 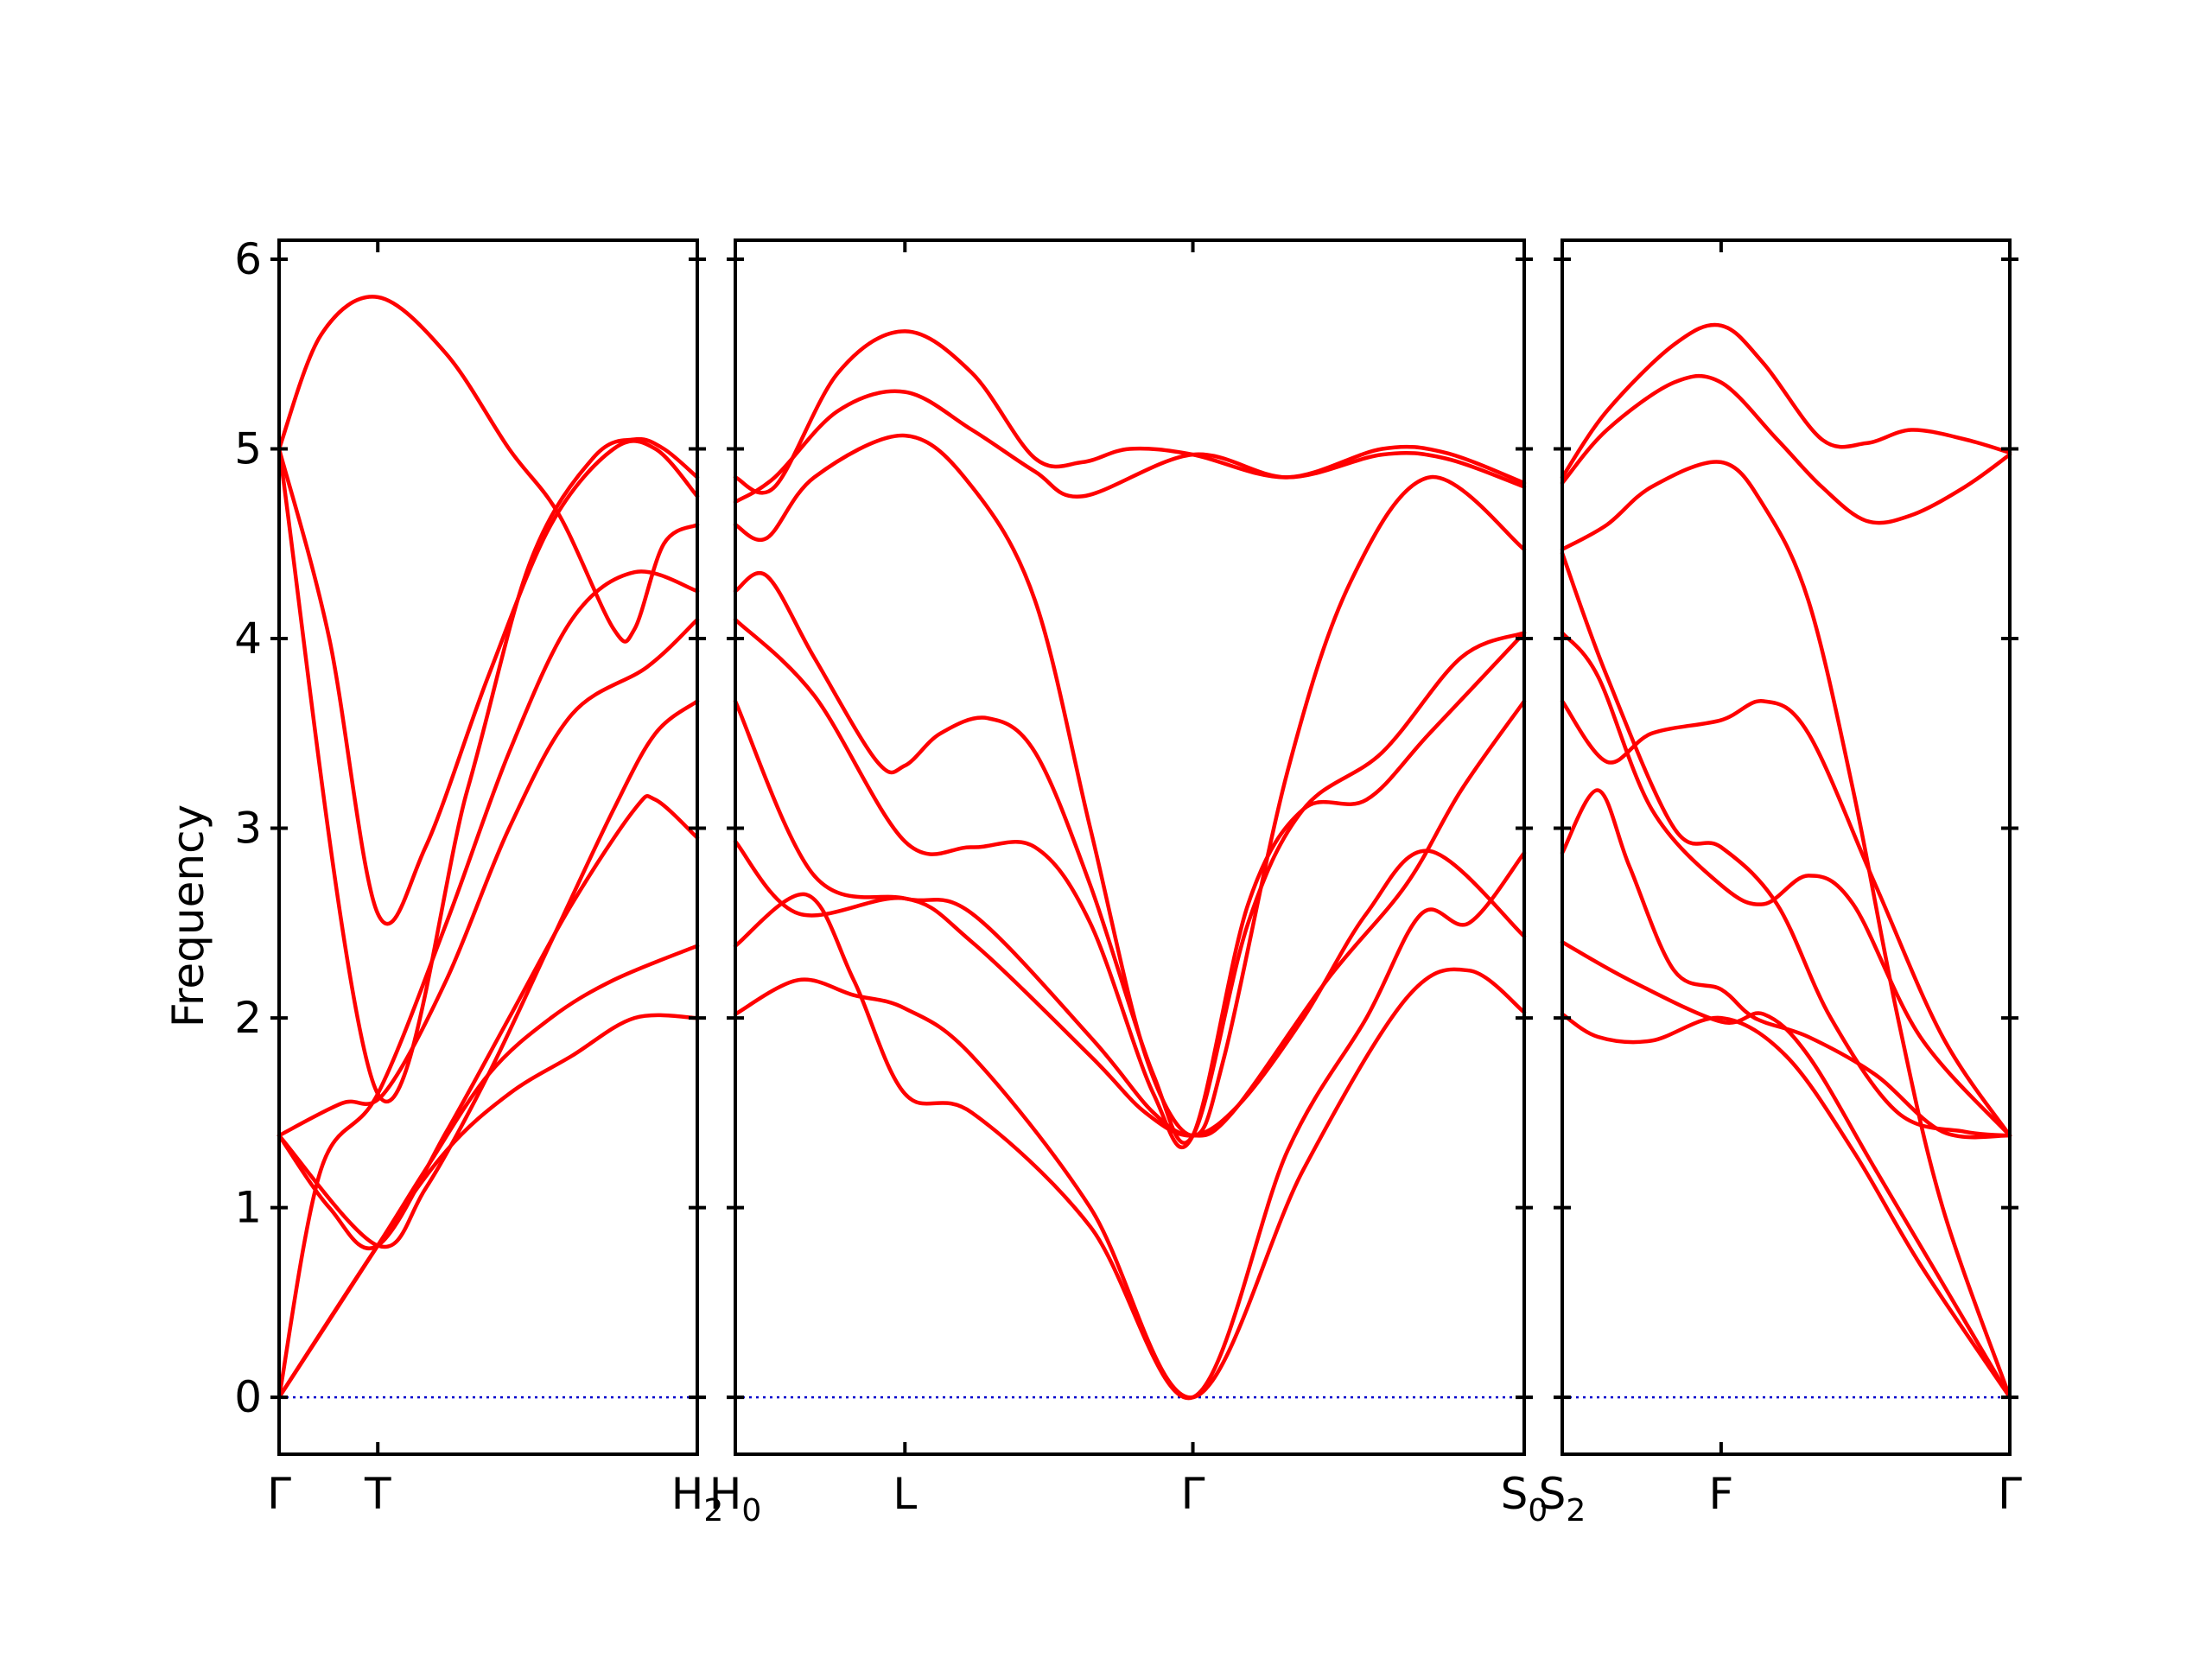 I want to click on x-tick-label: H2, so click(x=697, y=1499).